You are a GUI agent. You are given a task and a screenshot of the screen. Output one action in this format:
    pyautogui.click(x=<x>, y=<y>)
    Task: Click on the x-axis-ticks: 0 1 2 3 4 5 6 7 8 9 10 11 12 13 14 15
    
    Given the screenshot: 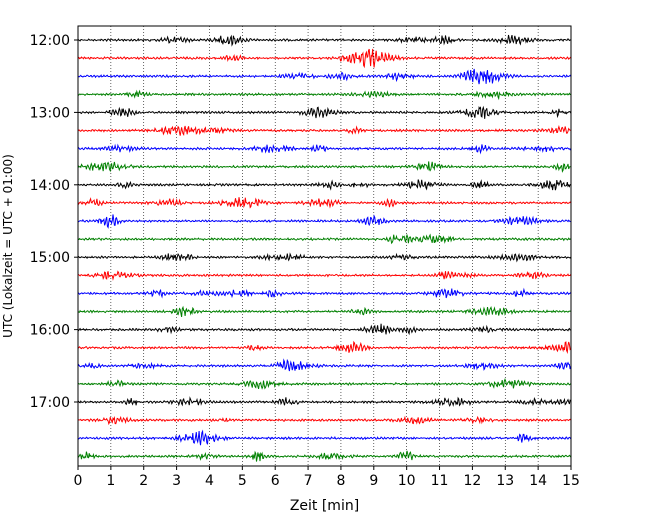 What is the action you would take?
    pyautogui.click(x=327, y=477)
    